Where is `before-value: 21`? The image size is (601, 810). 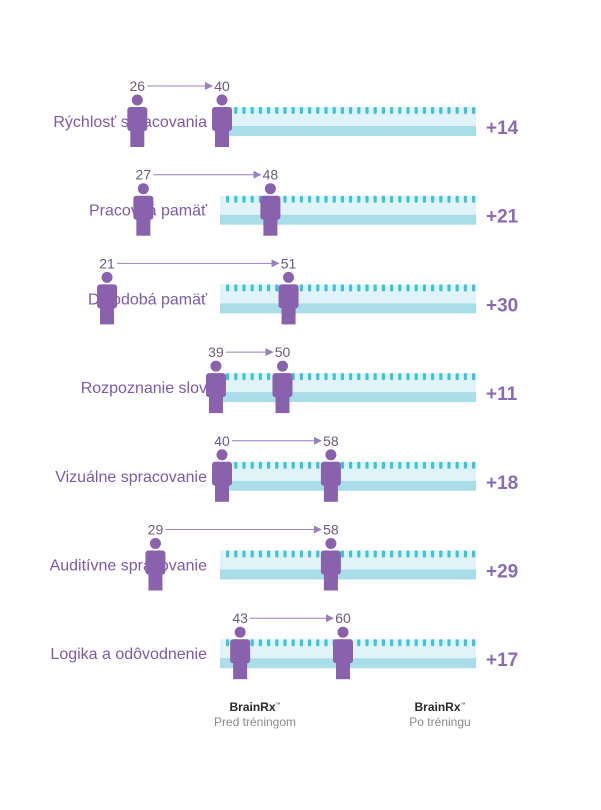
before-value: 21 is located at coordinates (107, 263).